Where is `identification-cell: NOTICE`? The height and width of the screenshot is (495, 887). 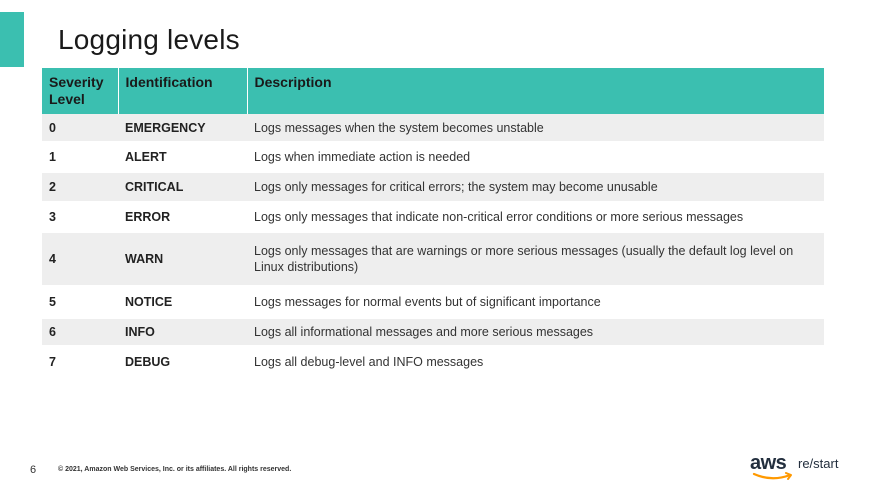 identification-cell: NOTICE is located at coordinates (182, 302).